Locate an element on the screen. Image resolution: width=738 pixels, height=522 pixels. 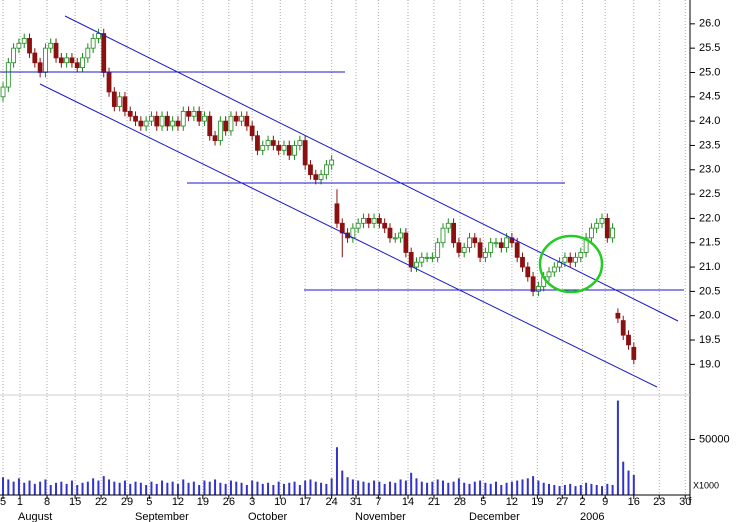
y-tick-label: 23.0 is located at coordinates (709, 170).